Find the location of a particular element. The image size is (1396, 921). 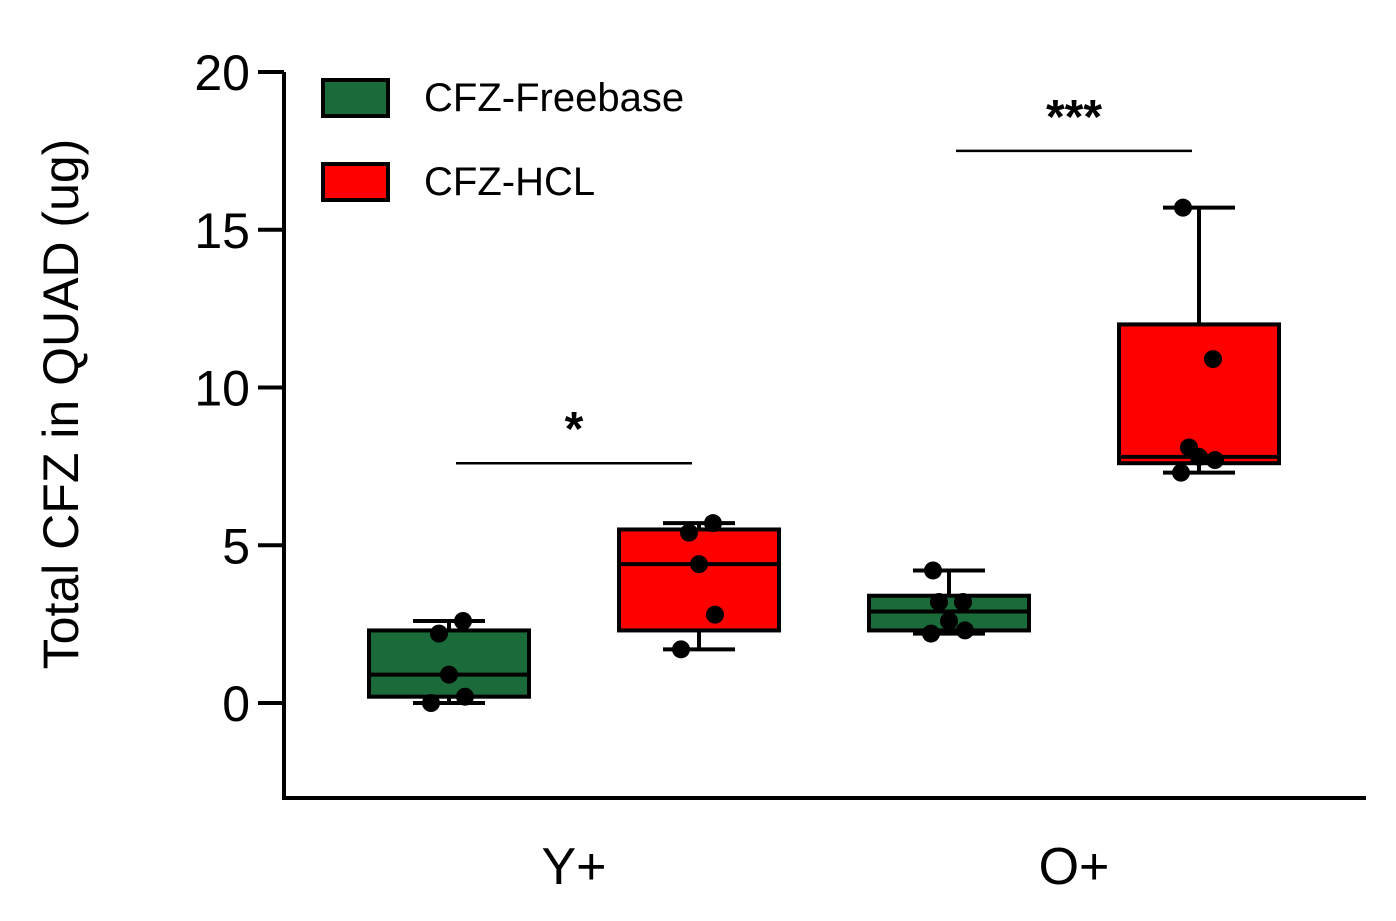

legend: CFZ-Freebase CFZ-HCL is located at coordinates (502, 140).